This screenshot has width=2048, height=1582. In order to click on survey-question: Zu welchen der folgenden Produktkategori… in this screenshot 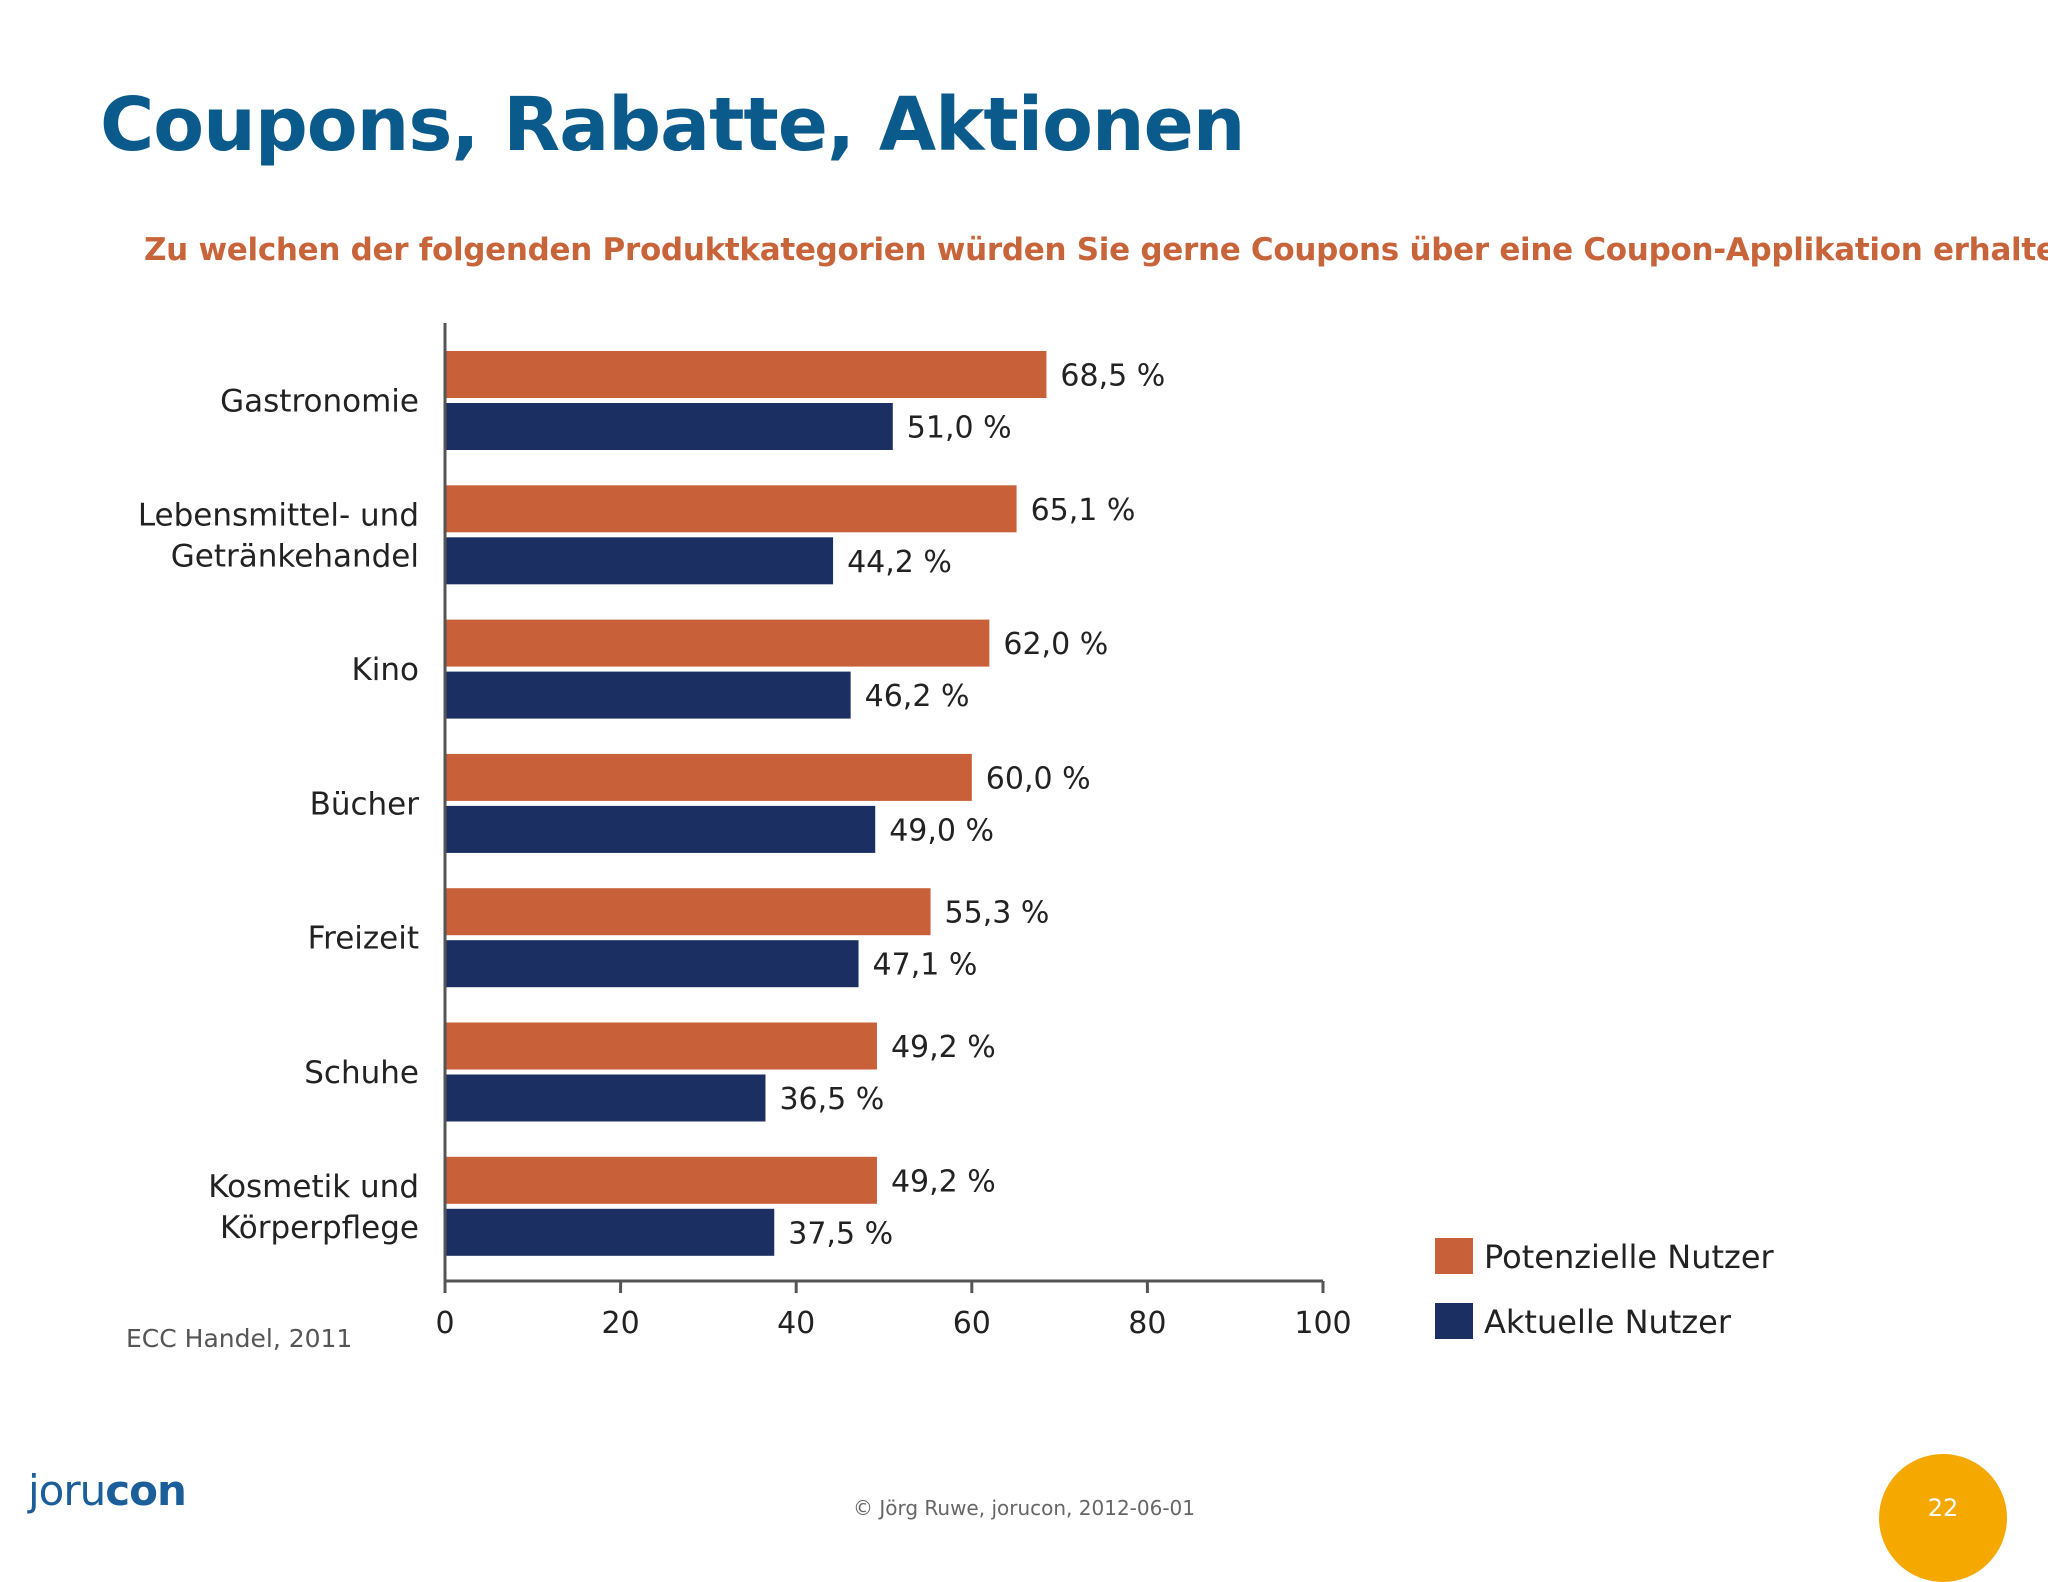, I will do `click(1096, 250)`.